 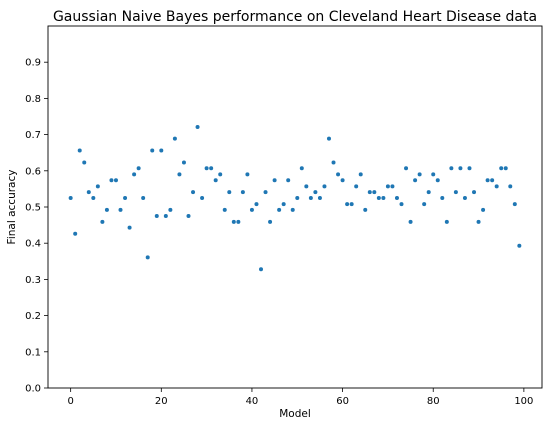 What do you see at coordinates (33, 389) in the screenshot?
I see `y-tick-label: 0.0` at bounding box center [33, 389].